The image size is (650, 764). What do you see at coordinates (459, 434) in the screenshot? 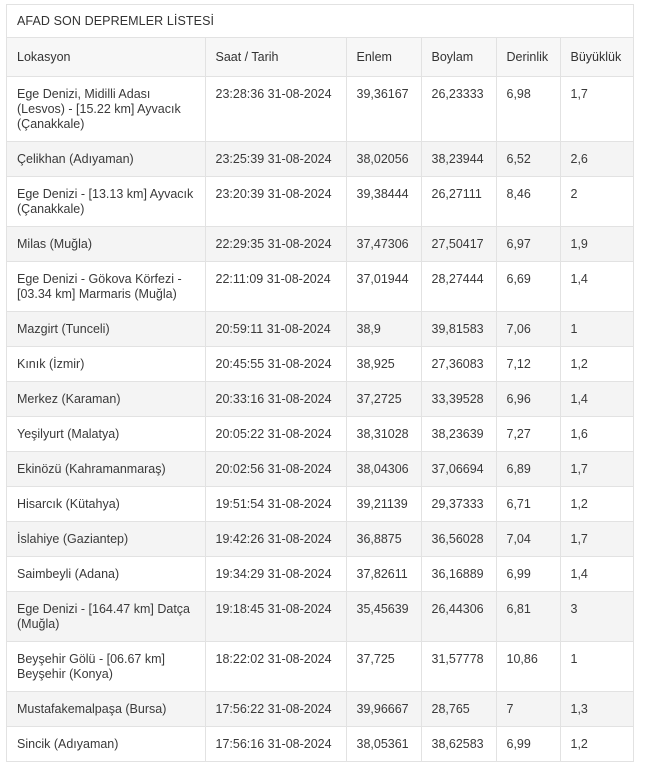
I see `cell-longitude: 38,23639` at bounding box center [459, 434].